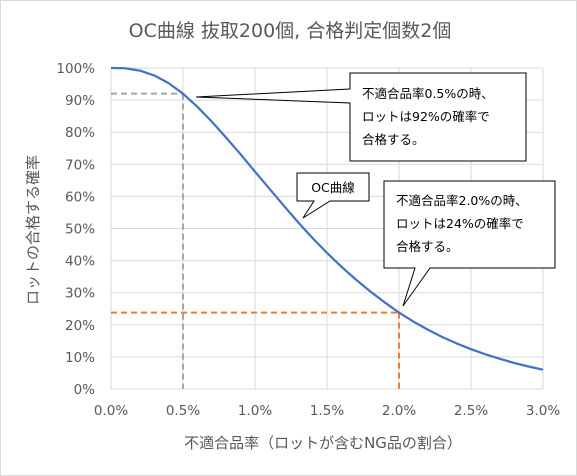  Describe the element at coordinates (333, 187) in the screenshot. I see `callout-line: OC曲線` at that location.